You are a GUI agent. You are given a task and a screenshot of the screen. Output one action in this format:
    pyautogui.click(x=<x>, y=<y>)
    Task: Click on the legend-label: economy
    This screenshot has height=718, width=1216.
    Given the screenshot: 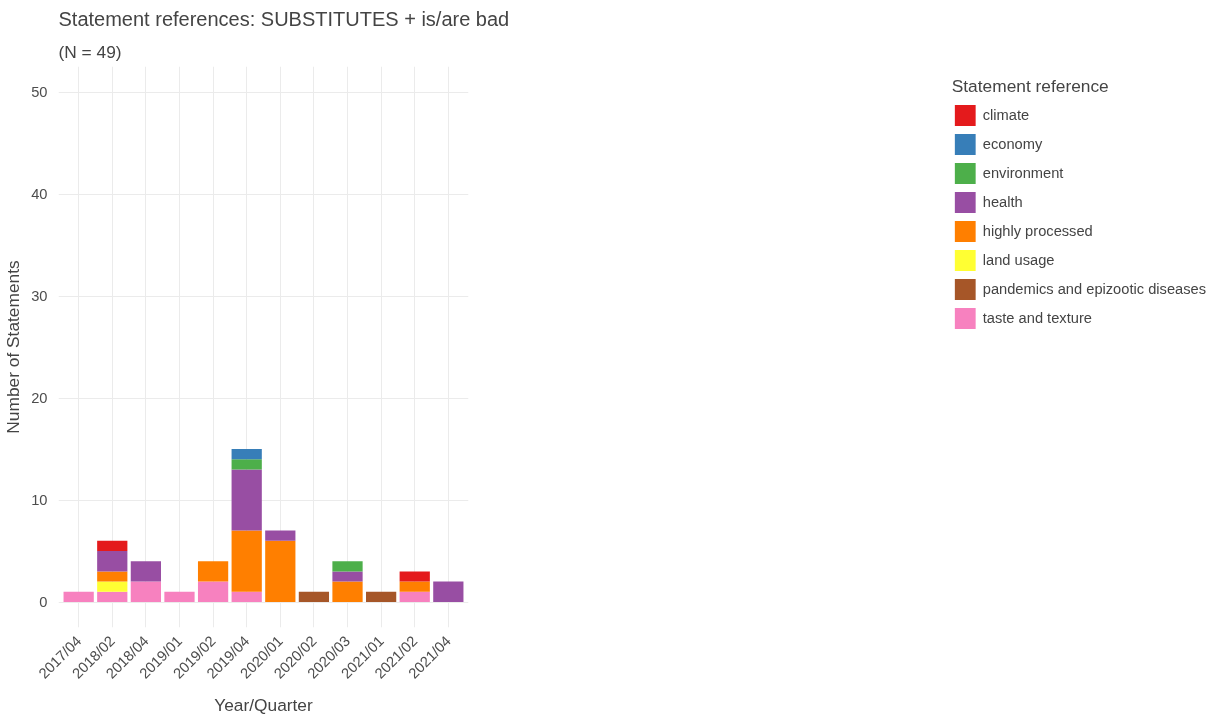 What is the action you would take?
    pyautogui.click(x=1012, y=144)
    